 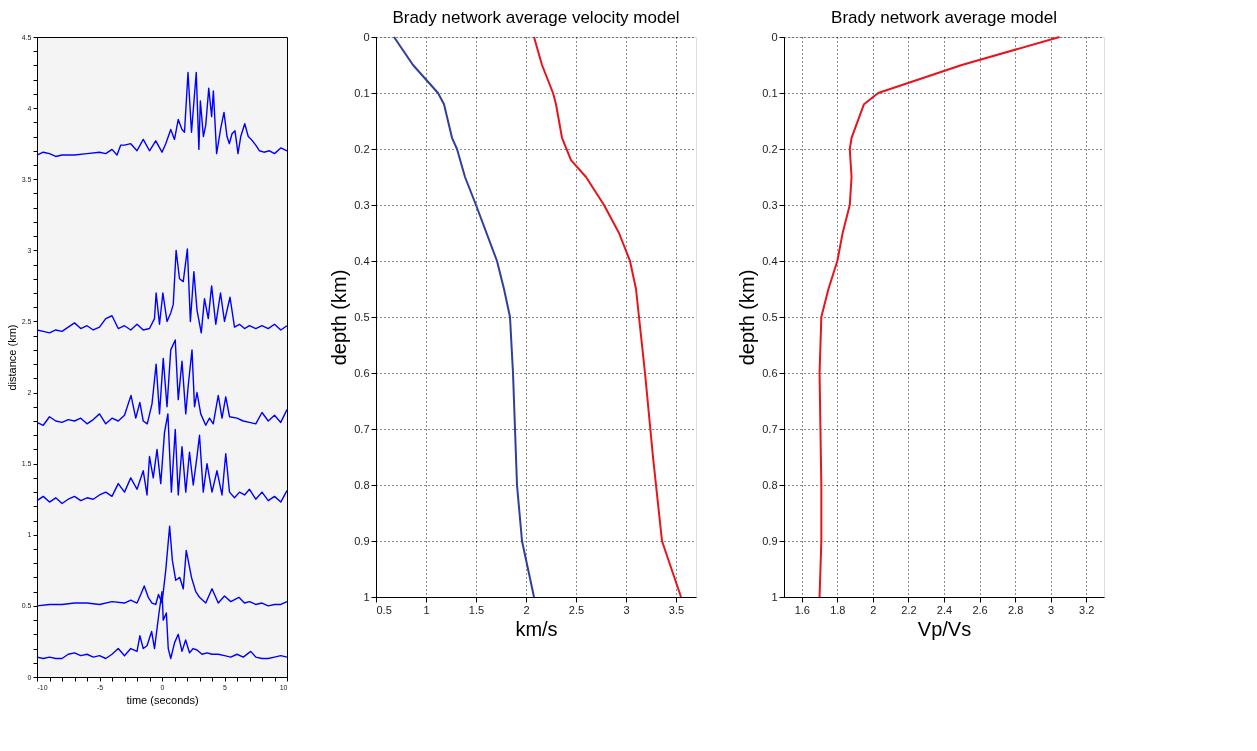 I want to click on x-tick-label: 3.5, so click(x=676, y=609).